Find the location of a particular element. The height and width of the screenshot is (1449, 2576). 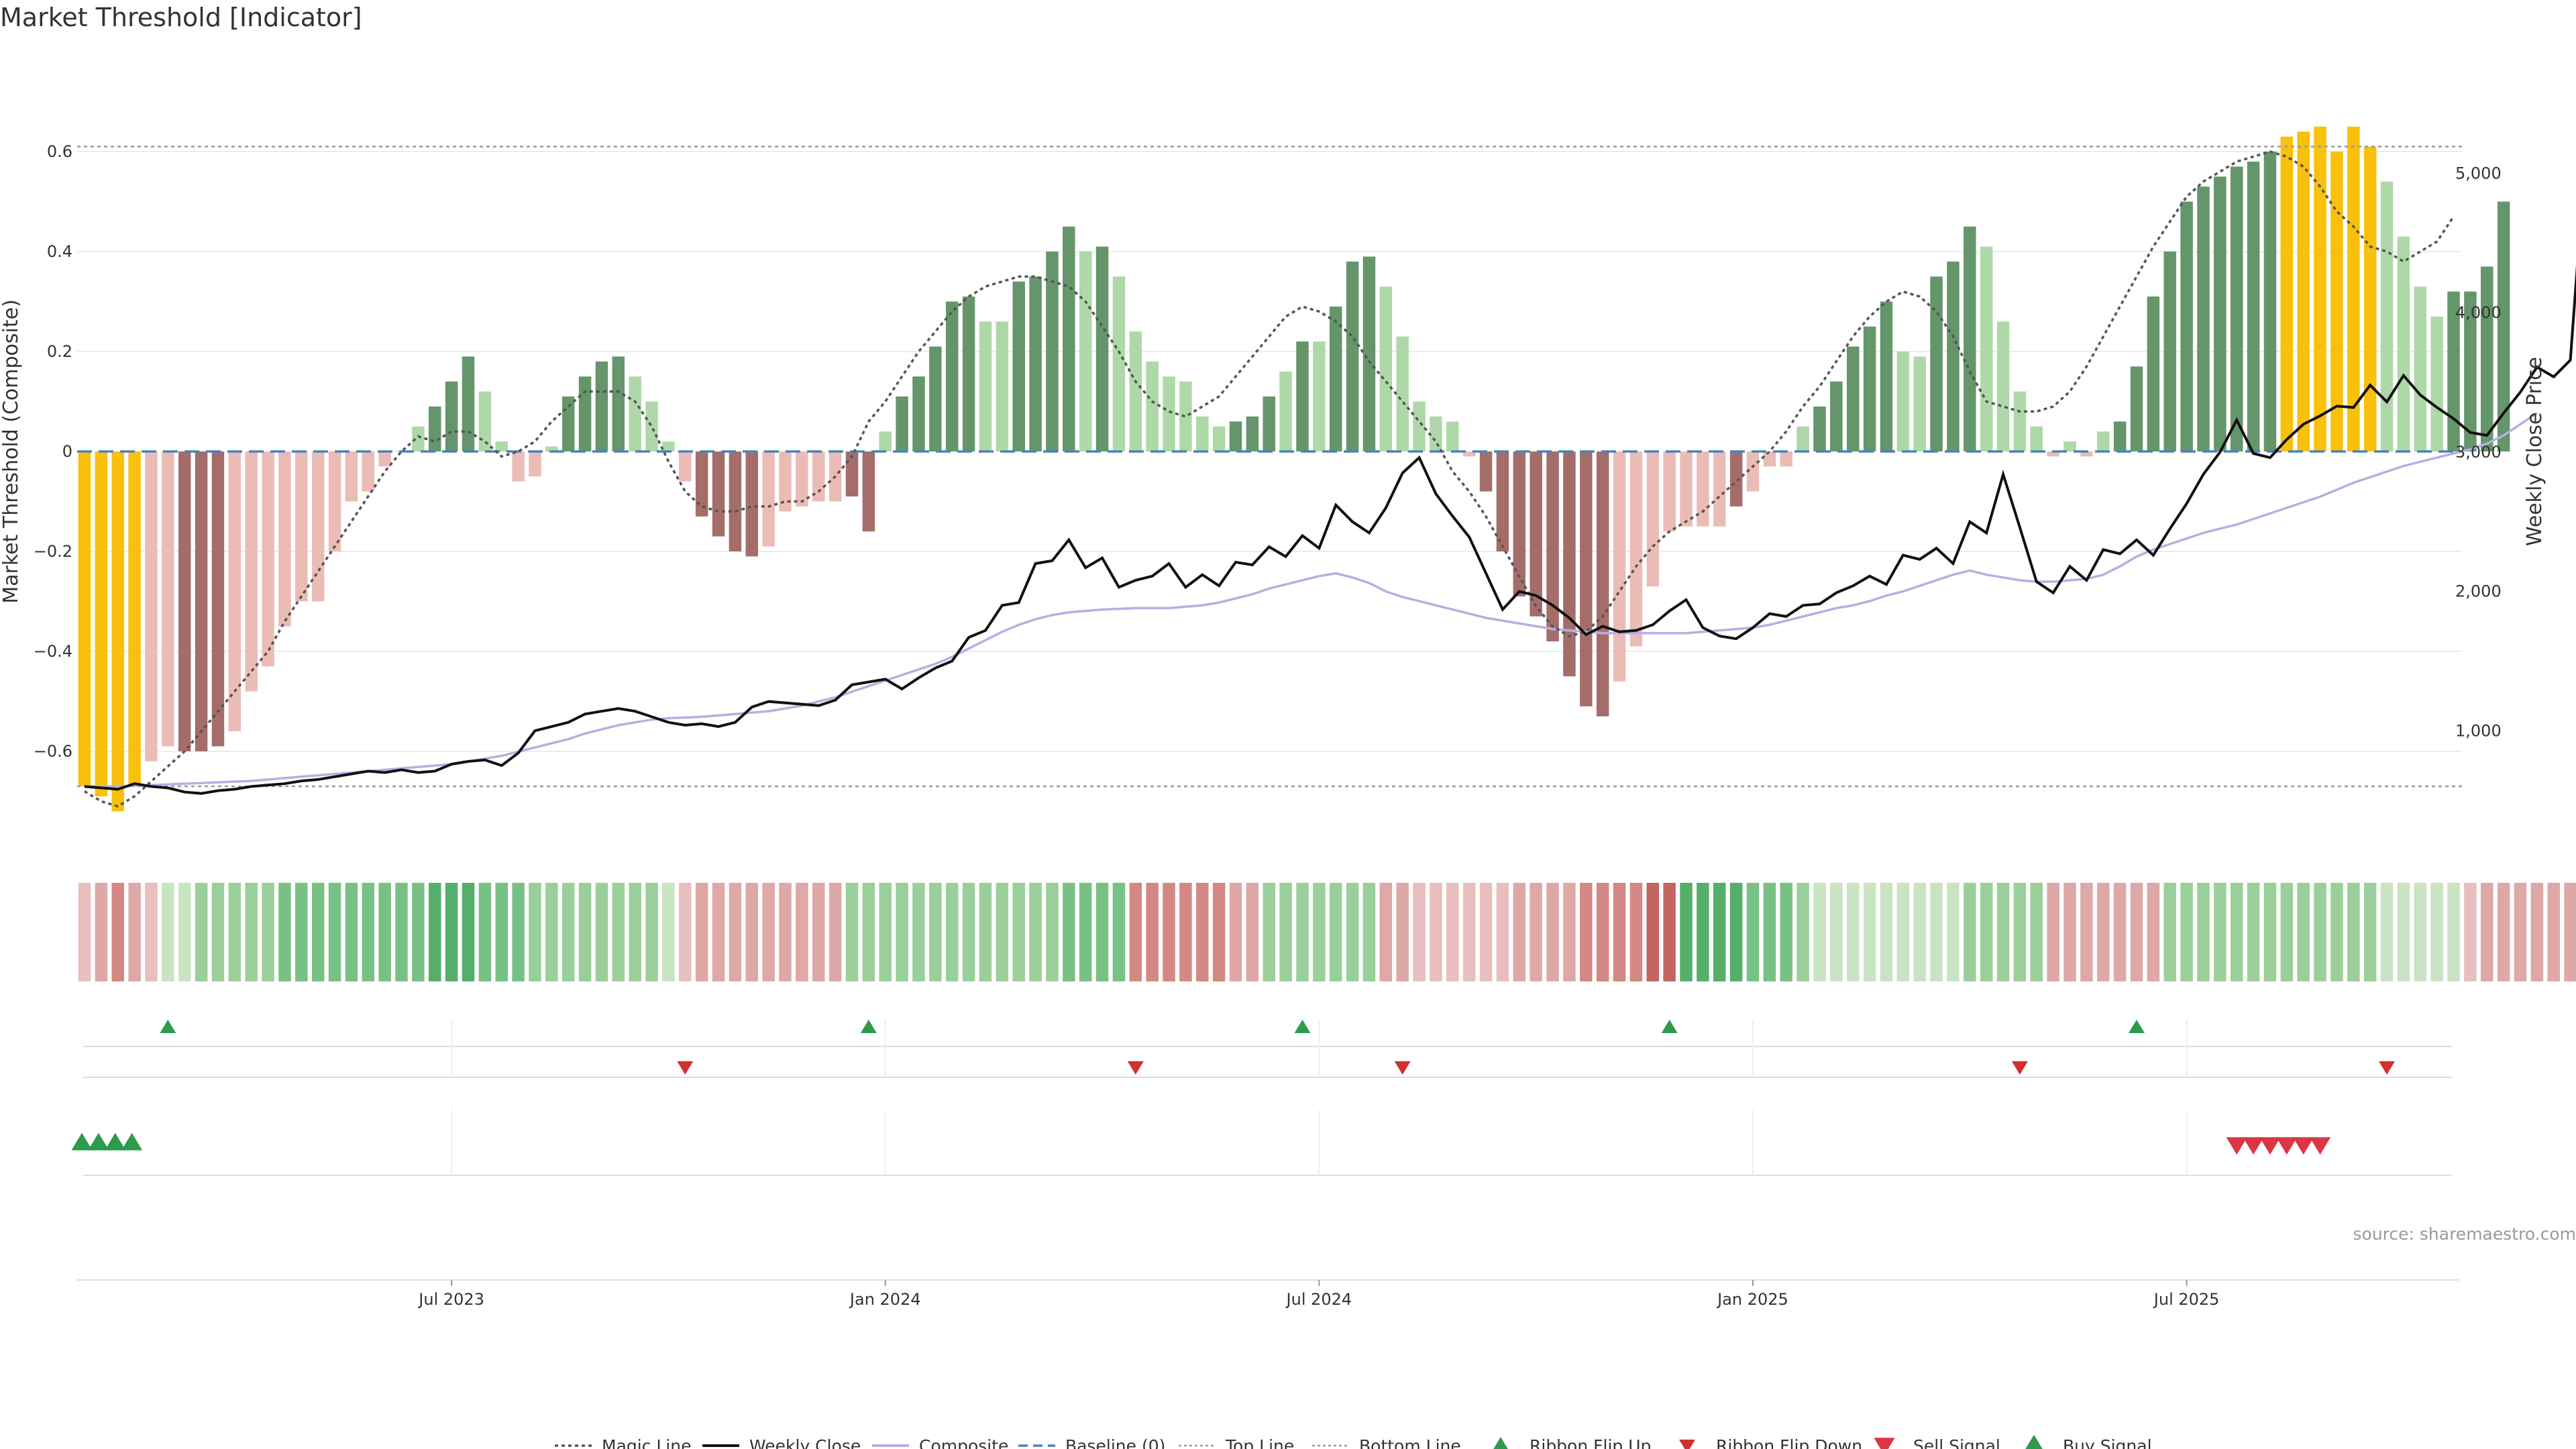

legend-label: Baseline (0) is located at coordinates (1115, 1442).